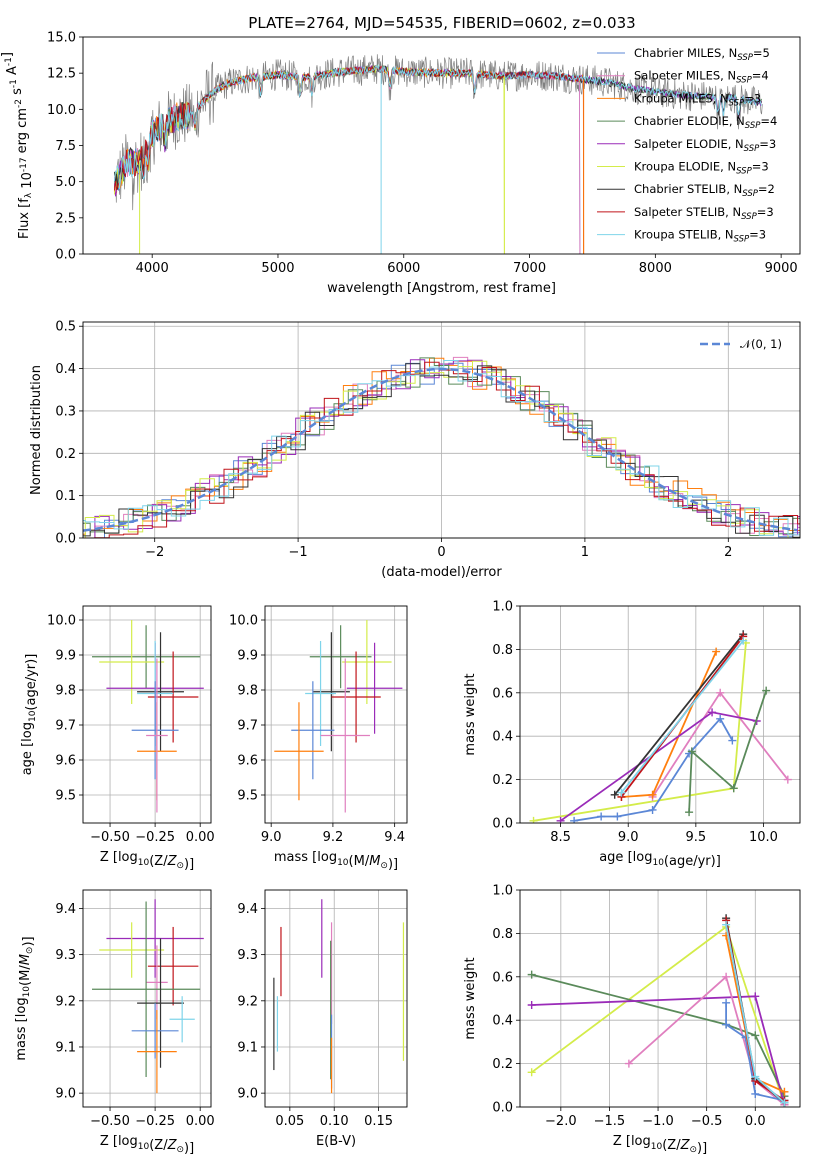  Describe the element at coordinates (289, 1121) in the screenshot. I see `x-tick-label: 0.05` at that location.